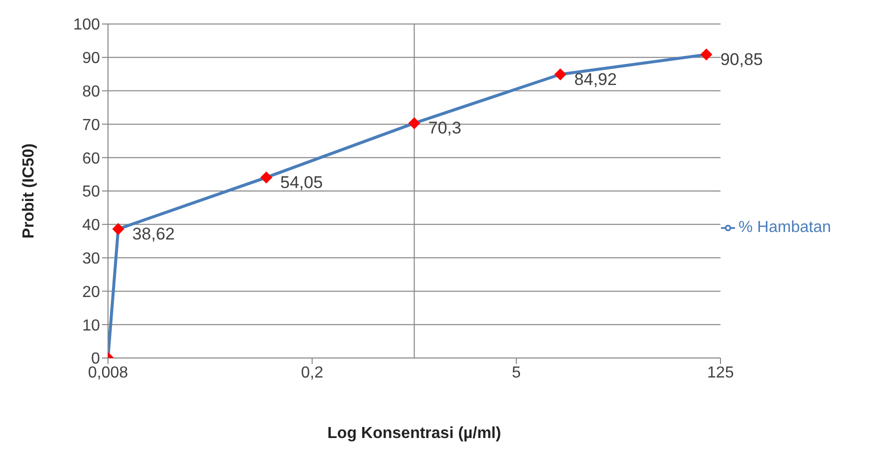 The width and height of the screenshot is (869, 455). I want to click on y-tick-label: 60, so click(91, 159).